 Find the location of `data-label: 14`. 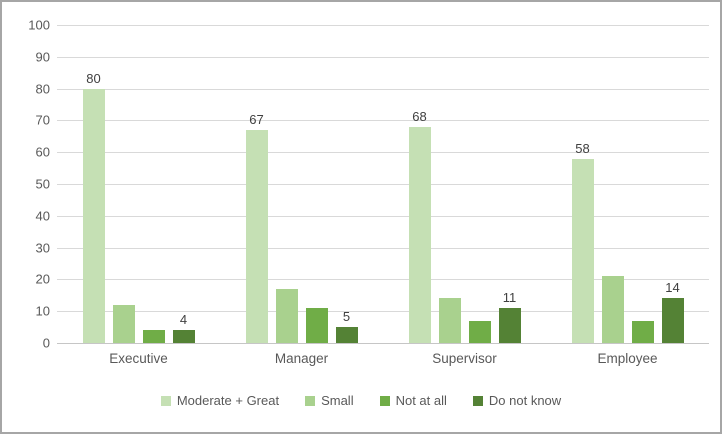

data-label: 14 is located at coordinates (672, 288).